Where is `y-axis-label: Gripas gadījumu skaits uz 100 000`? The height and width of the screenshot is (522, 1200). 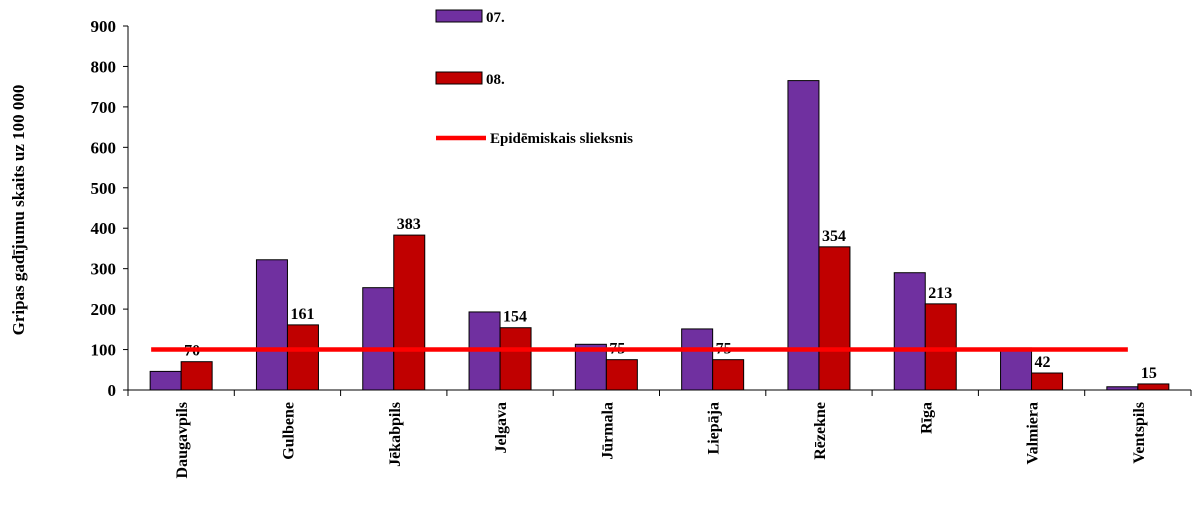
y-axis-label: Gripas gadījumu skaits uz 100 000 is located at coordinates (18, 210).